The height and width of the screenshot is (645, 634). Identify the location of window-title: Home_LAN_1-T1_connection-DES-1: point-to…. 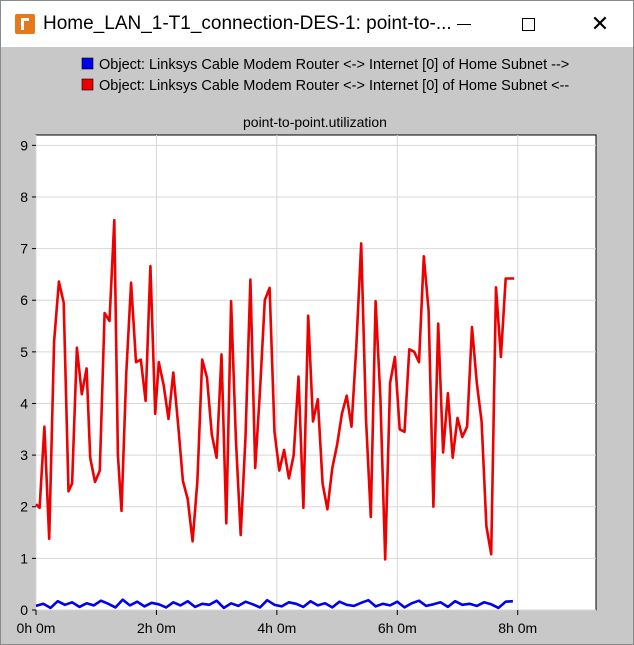
(247, 23).